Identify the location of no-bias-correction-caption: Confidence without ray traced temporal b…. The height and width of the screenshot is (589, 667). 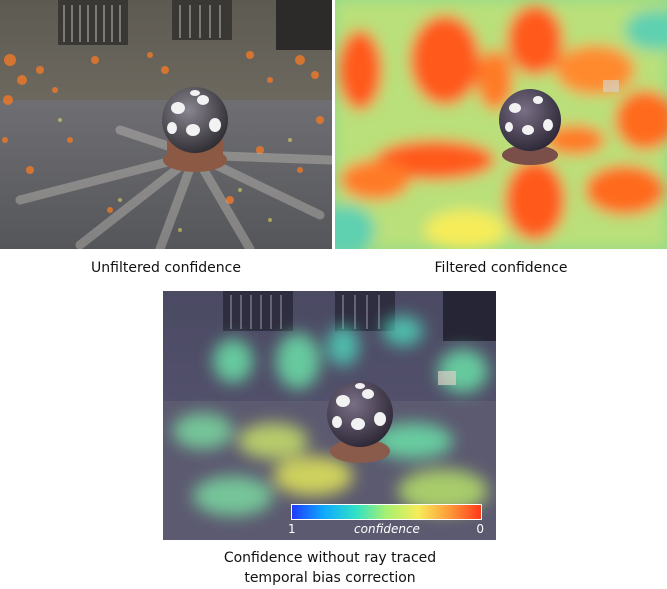
(330, 568).